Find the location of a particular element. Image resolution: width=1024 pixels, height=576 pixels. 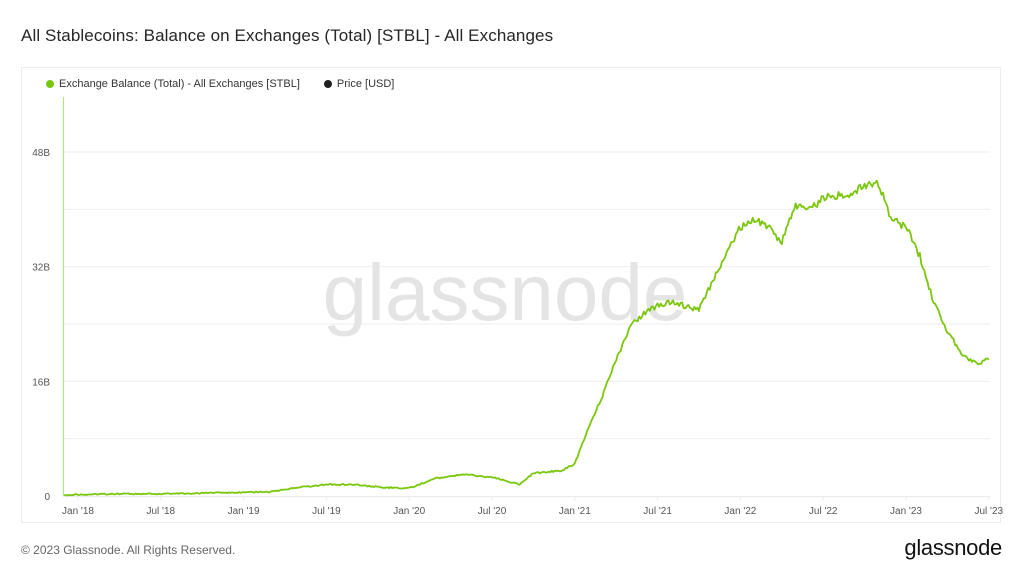

legend-label: Price [USD] is located at coordinates (365, 84).